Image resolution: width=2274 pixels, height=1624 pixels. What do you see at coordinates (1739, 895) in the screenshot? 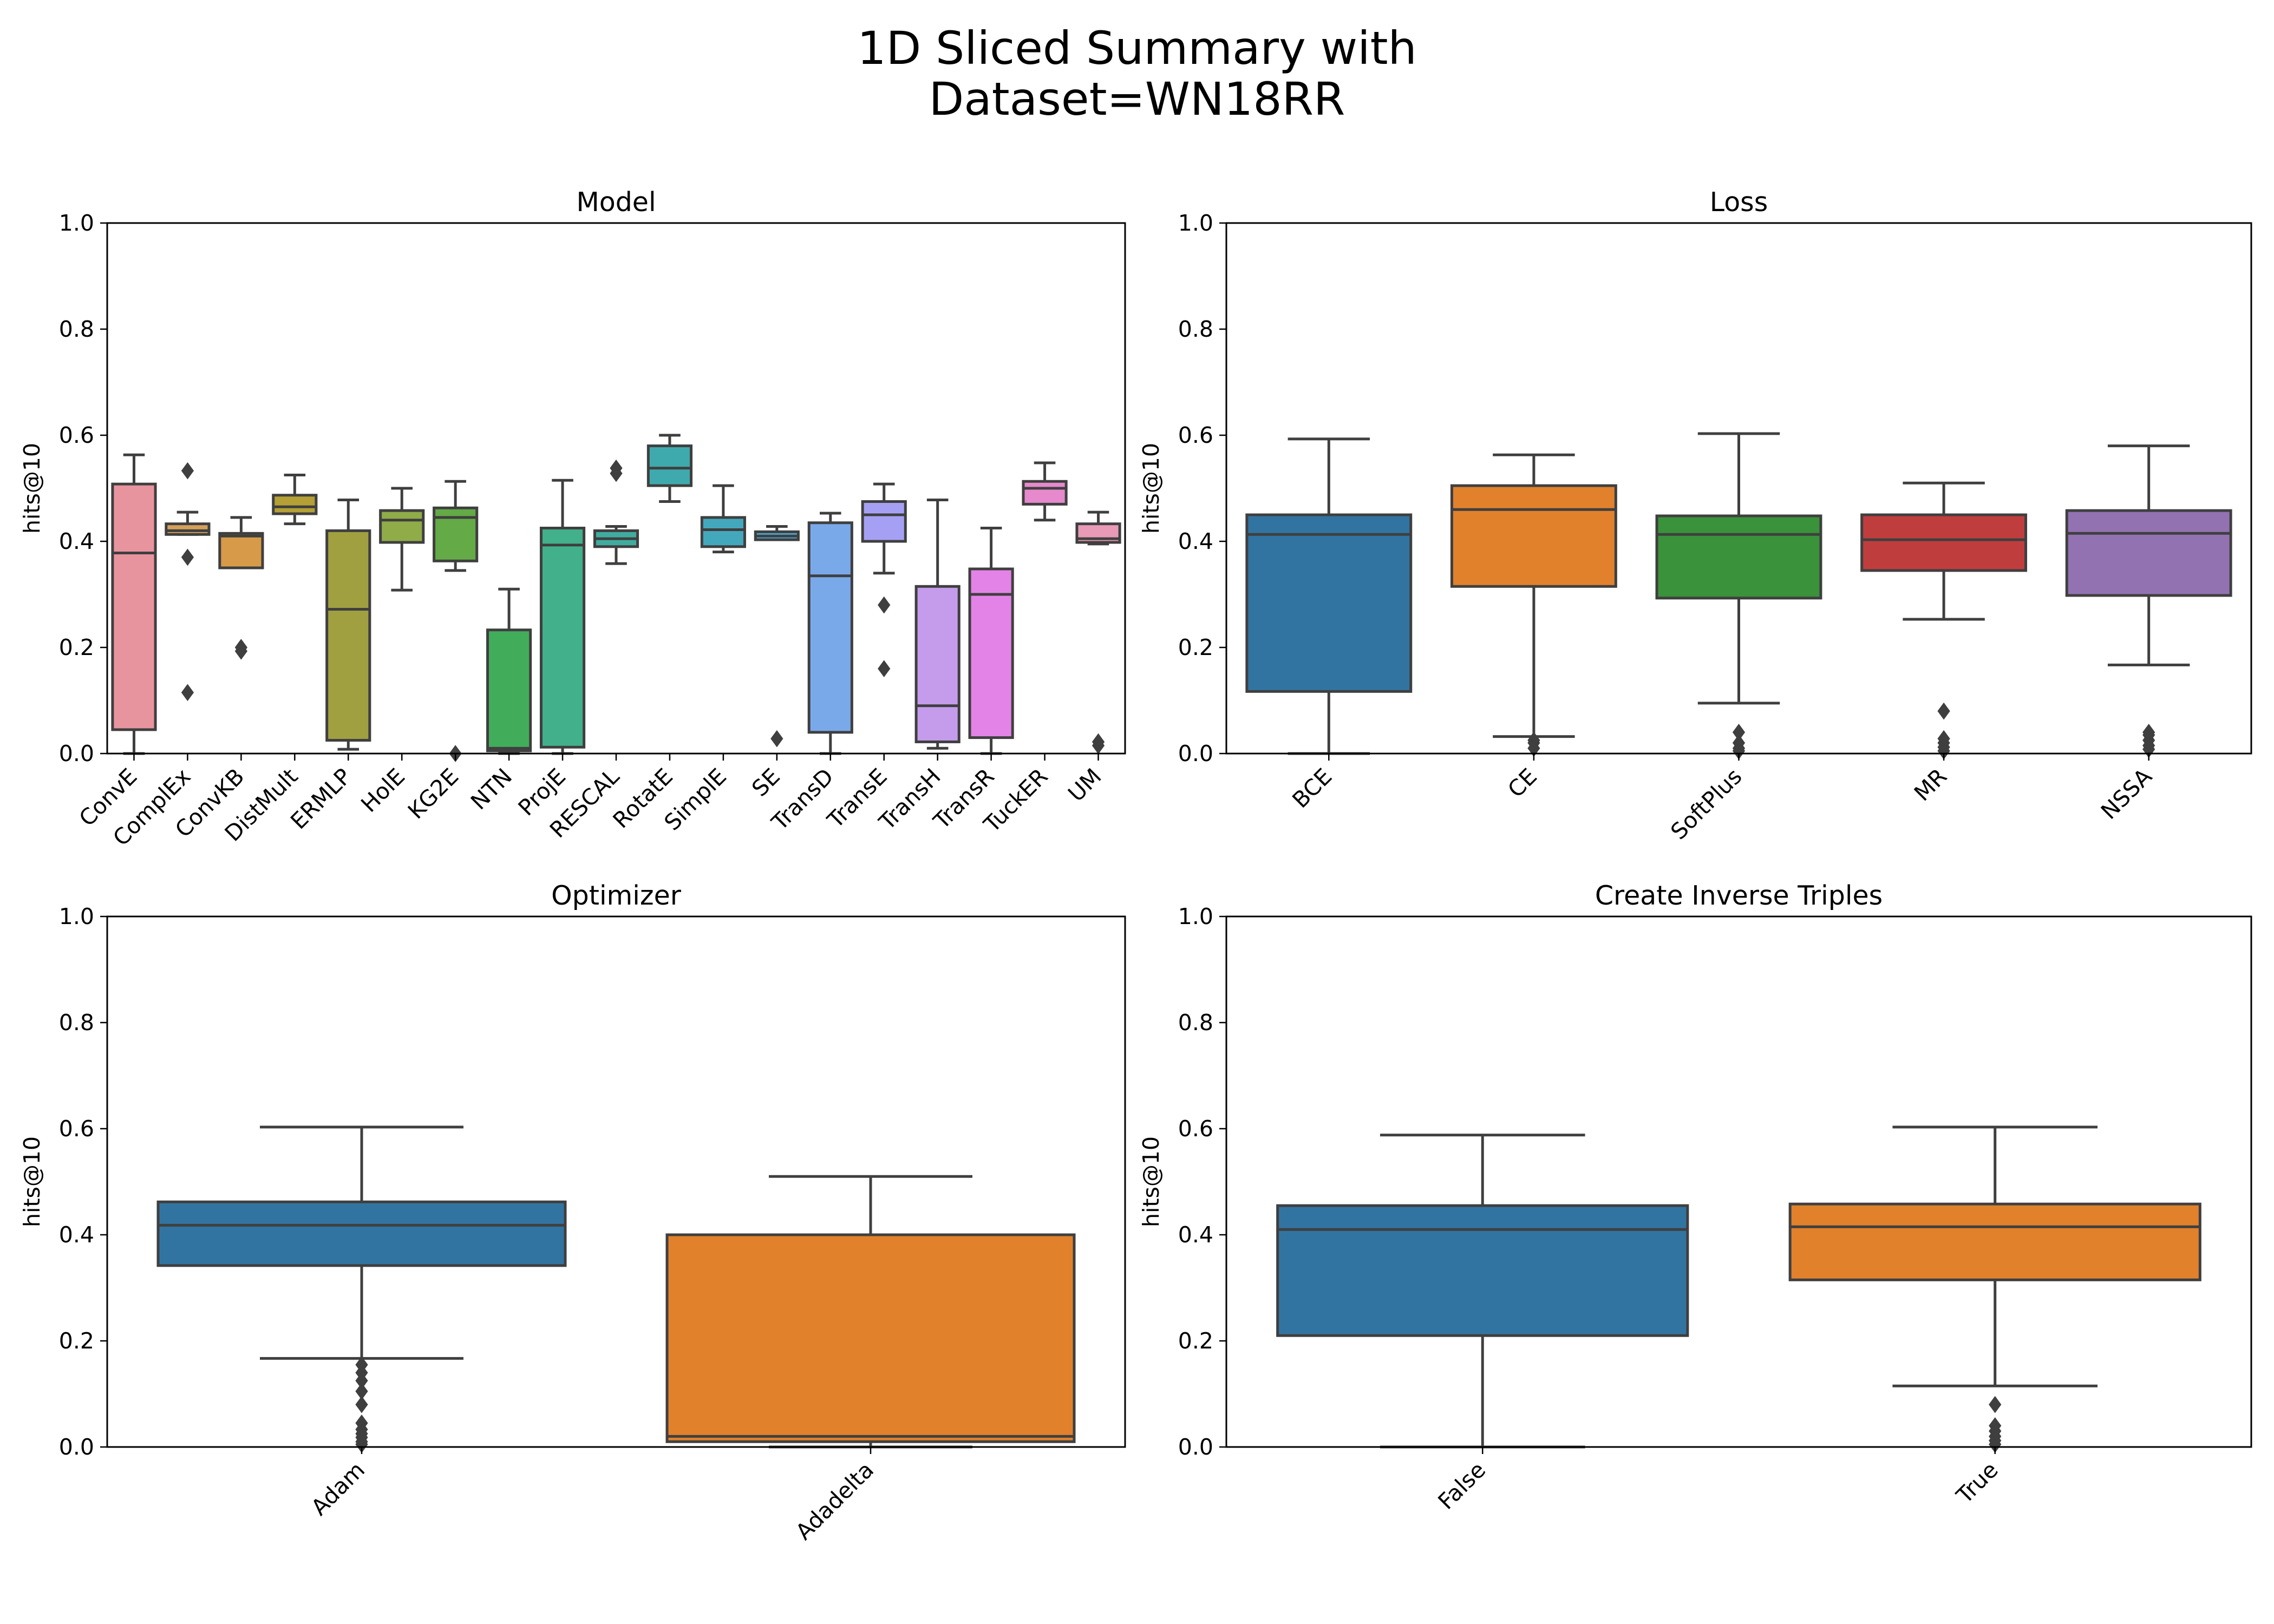
I see `subplot-title: Create Inverse Triples` at bounding box center [1739, 895].